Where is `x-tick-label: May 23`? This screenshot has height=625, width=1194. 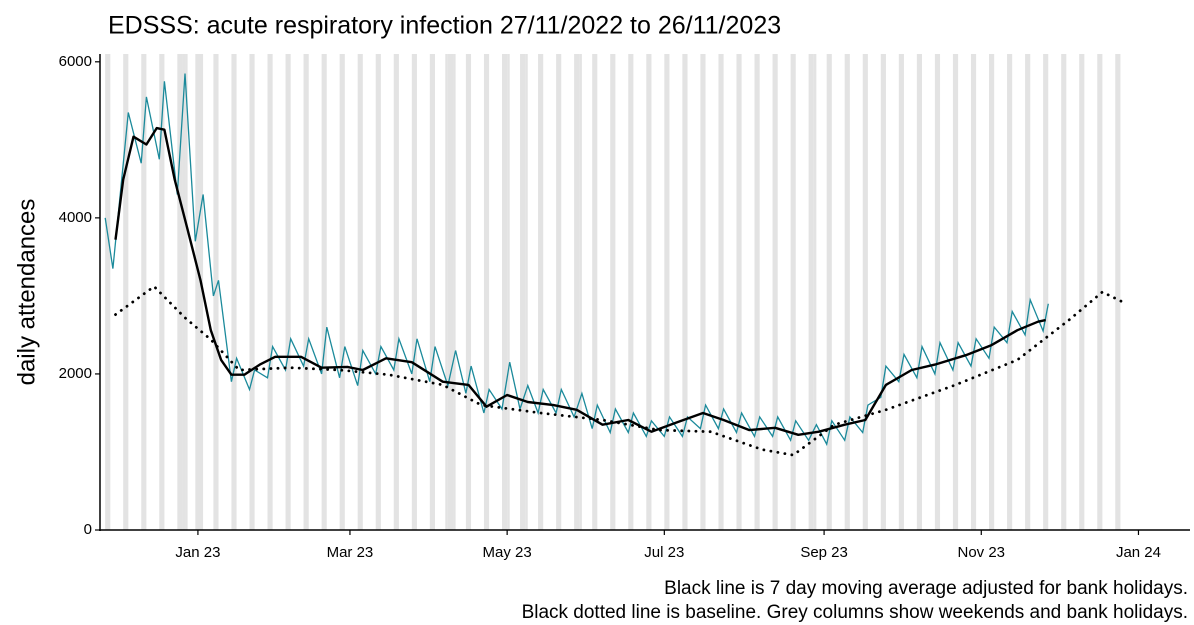 x-tick-label: May 23 is located at coordinates (507, 552).